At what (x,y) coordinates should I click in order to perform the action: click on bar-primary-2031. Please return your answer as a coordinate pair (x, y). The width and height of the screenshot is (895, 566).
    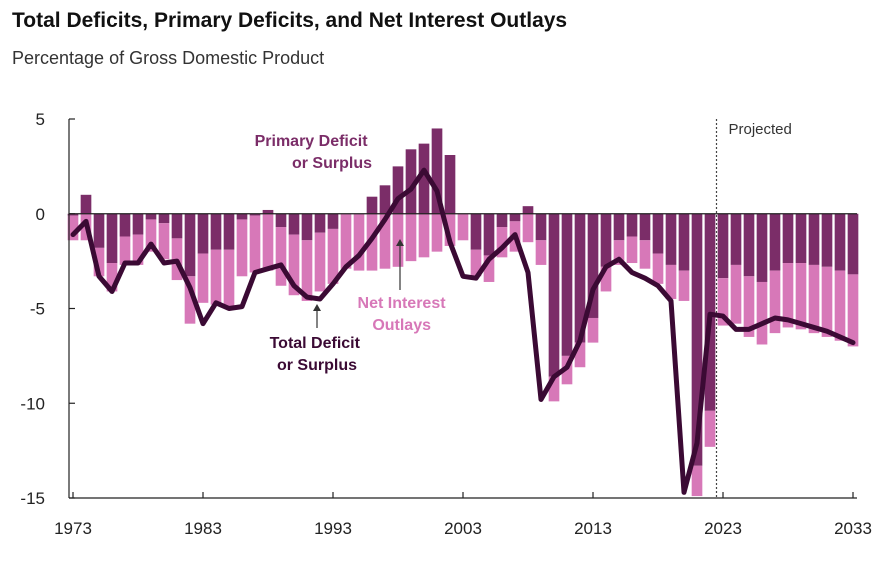
    Looking at the image, I should click on (827, 240).